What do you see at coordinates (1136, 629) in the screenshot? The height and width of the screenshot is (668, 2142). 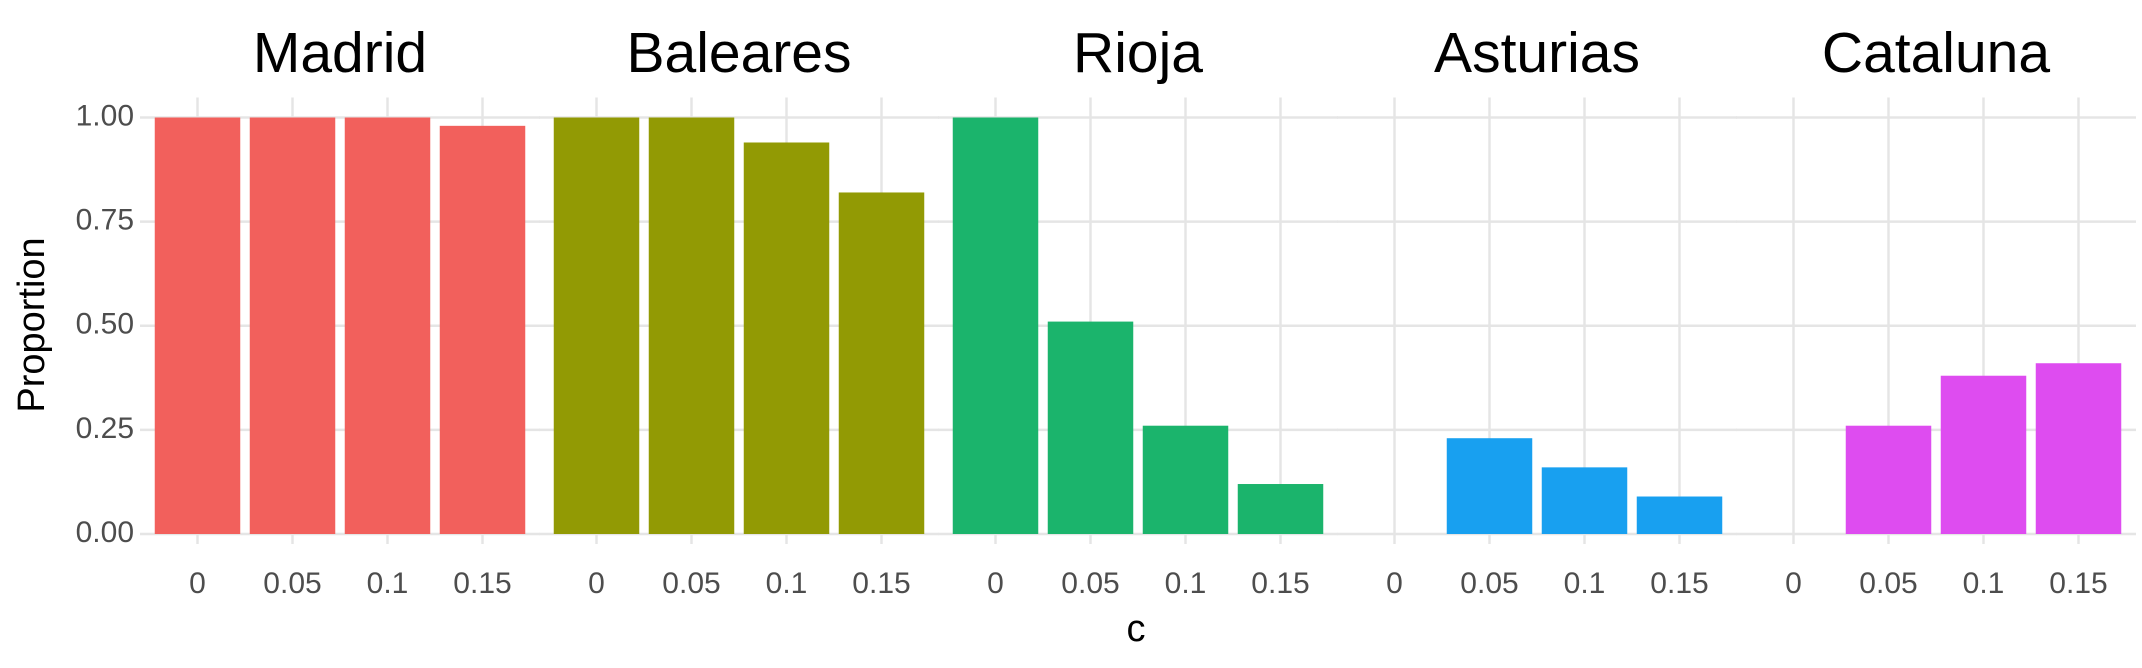 I see `x-axis-title: c` at bounding box center [1136, 629].